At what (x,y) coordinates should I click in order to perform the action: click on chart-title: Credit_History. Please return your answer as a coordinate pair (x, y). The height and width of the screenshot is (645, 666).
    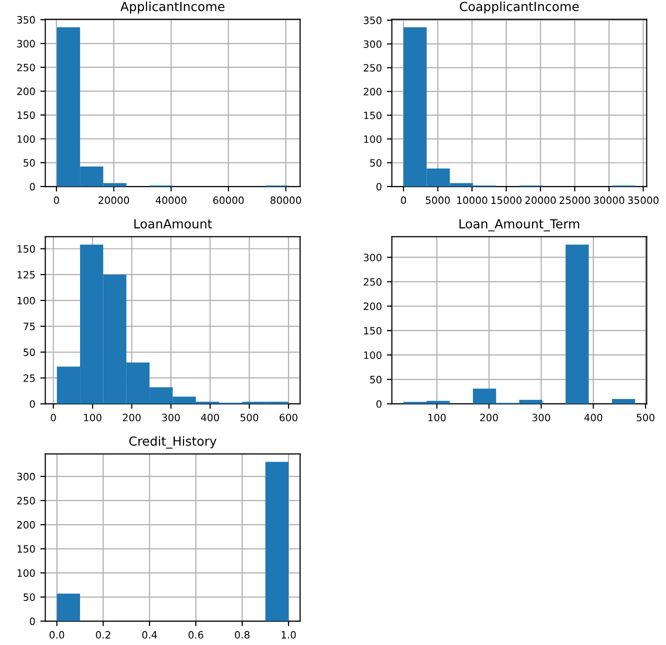
    Looking at the image, I should click on (172, 442).